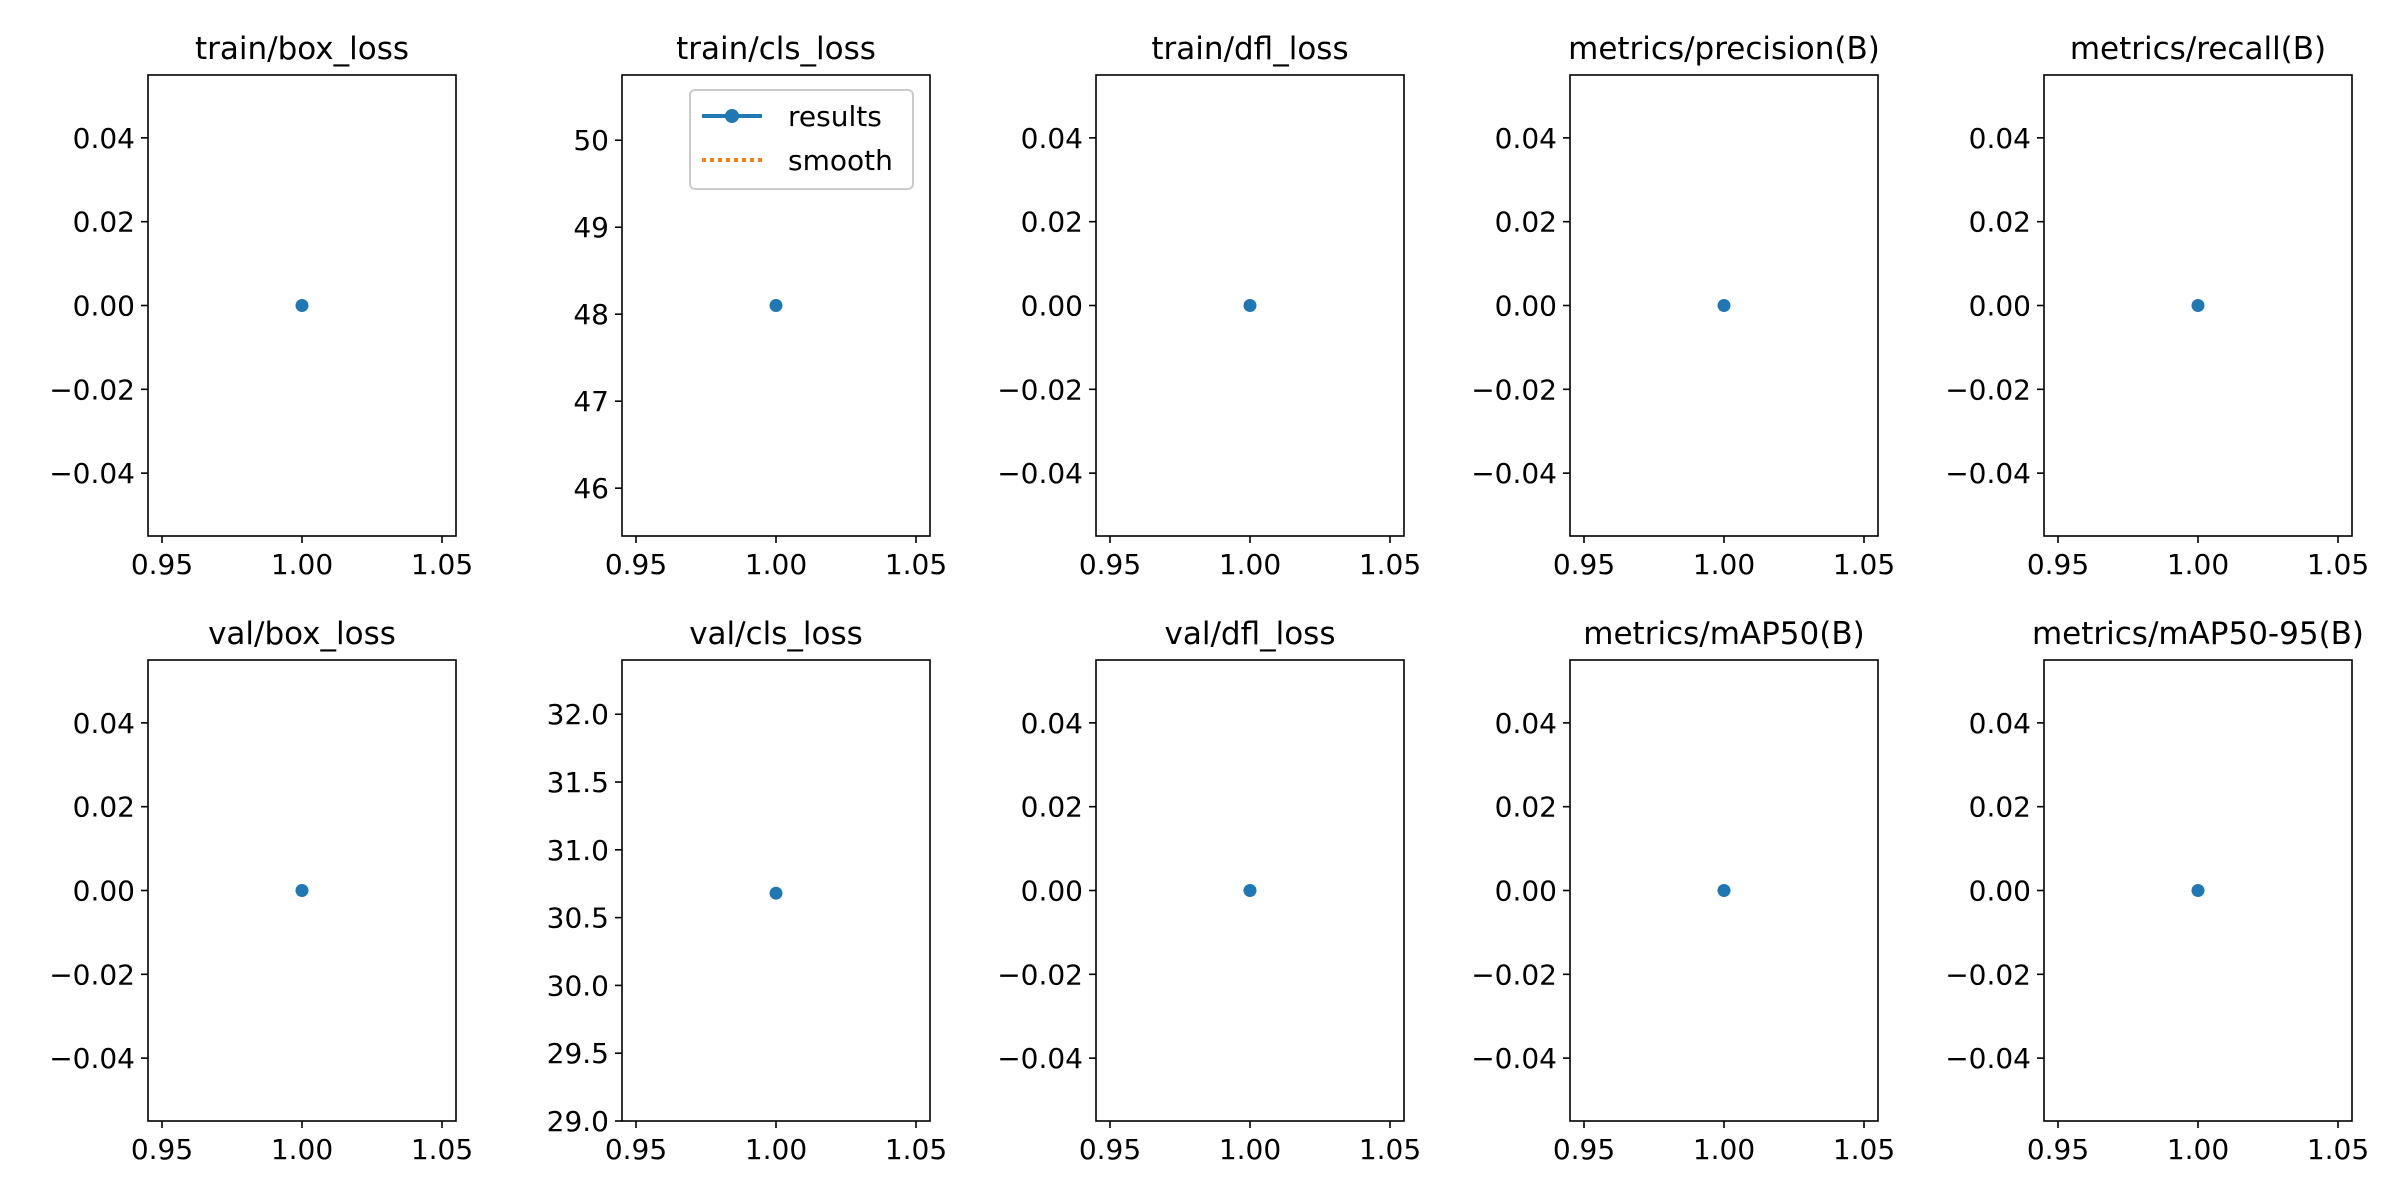 The image size is (2400, 1200). Describe the element at coordinates (578, 782) in the screenshot. I see `y-tick-label: 31.5` at that location.